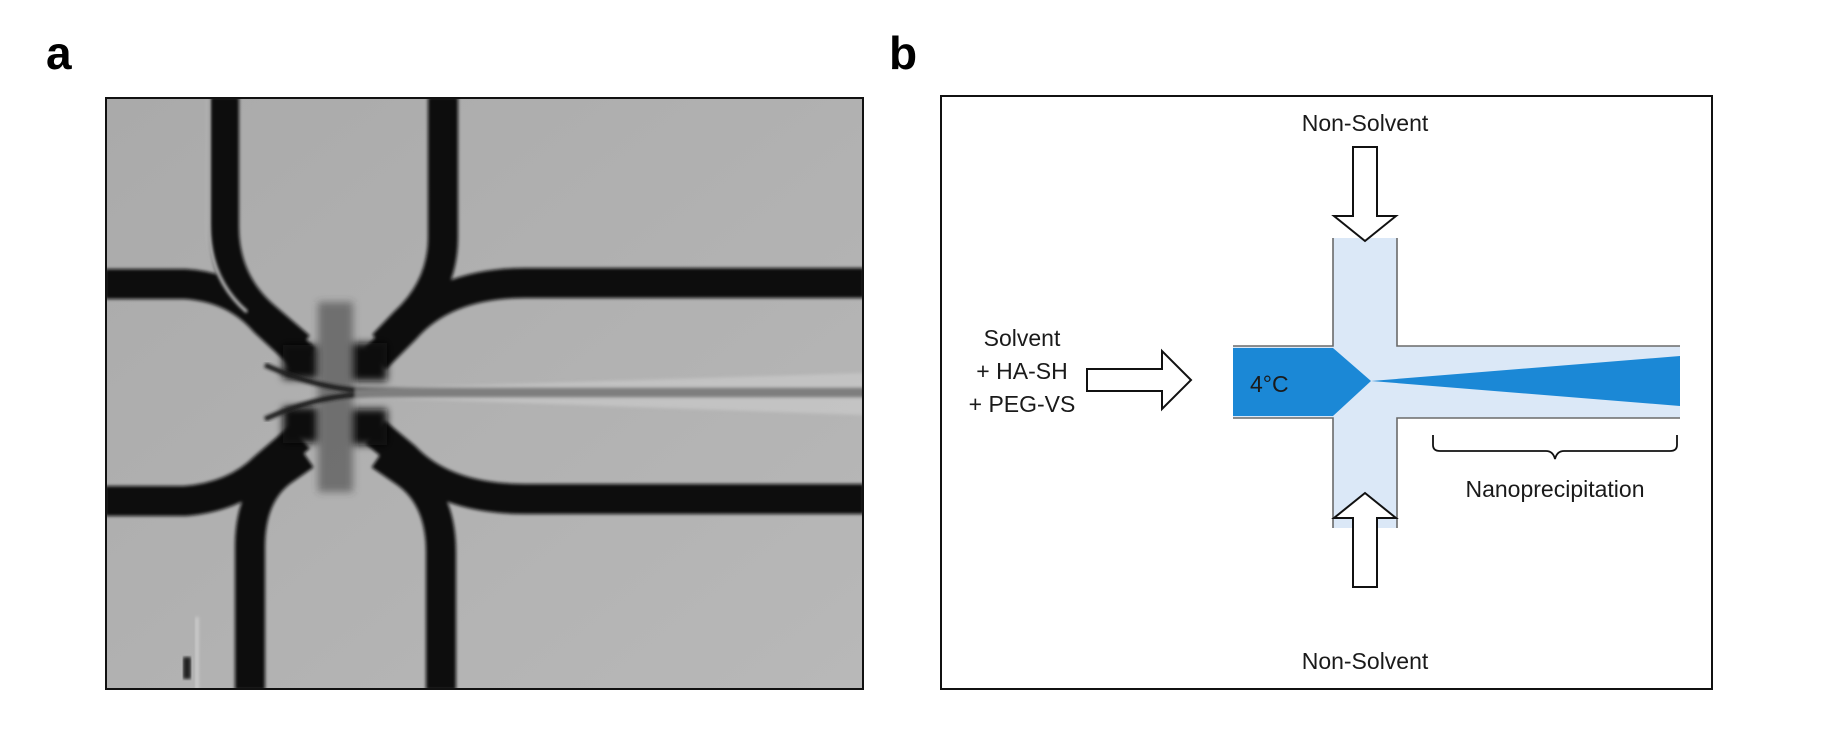 The height and width of the screenshot is (729, 1829). I want to click on bottom-inlet-arrow, so click(1365, 539).